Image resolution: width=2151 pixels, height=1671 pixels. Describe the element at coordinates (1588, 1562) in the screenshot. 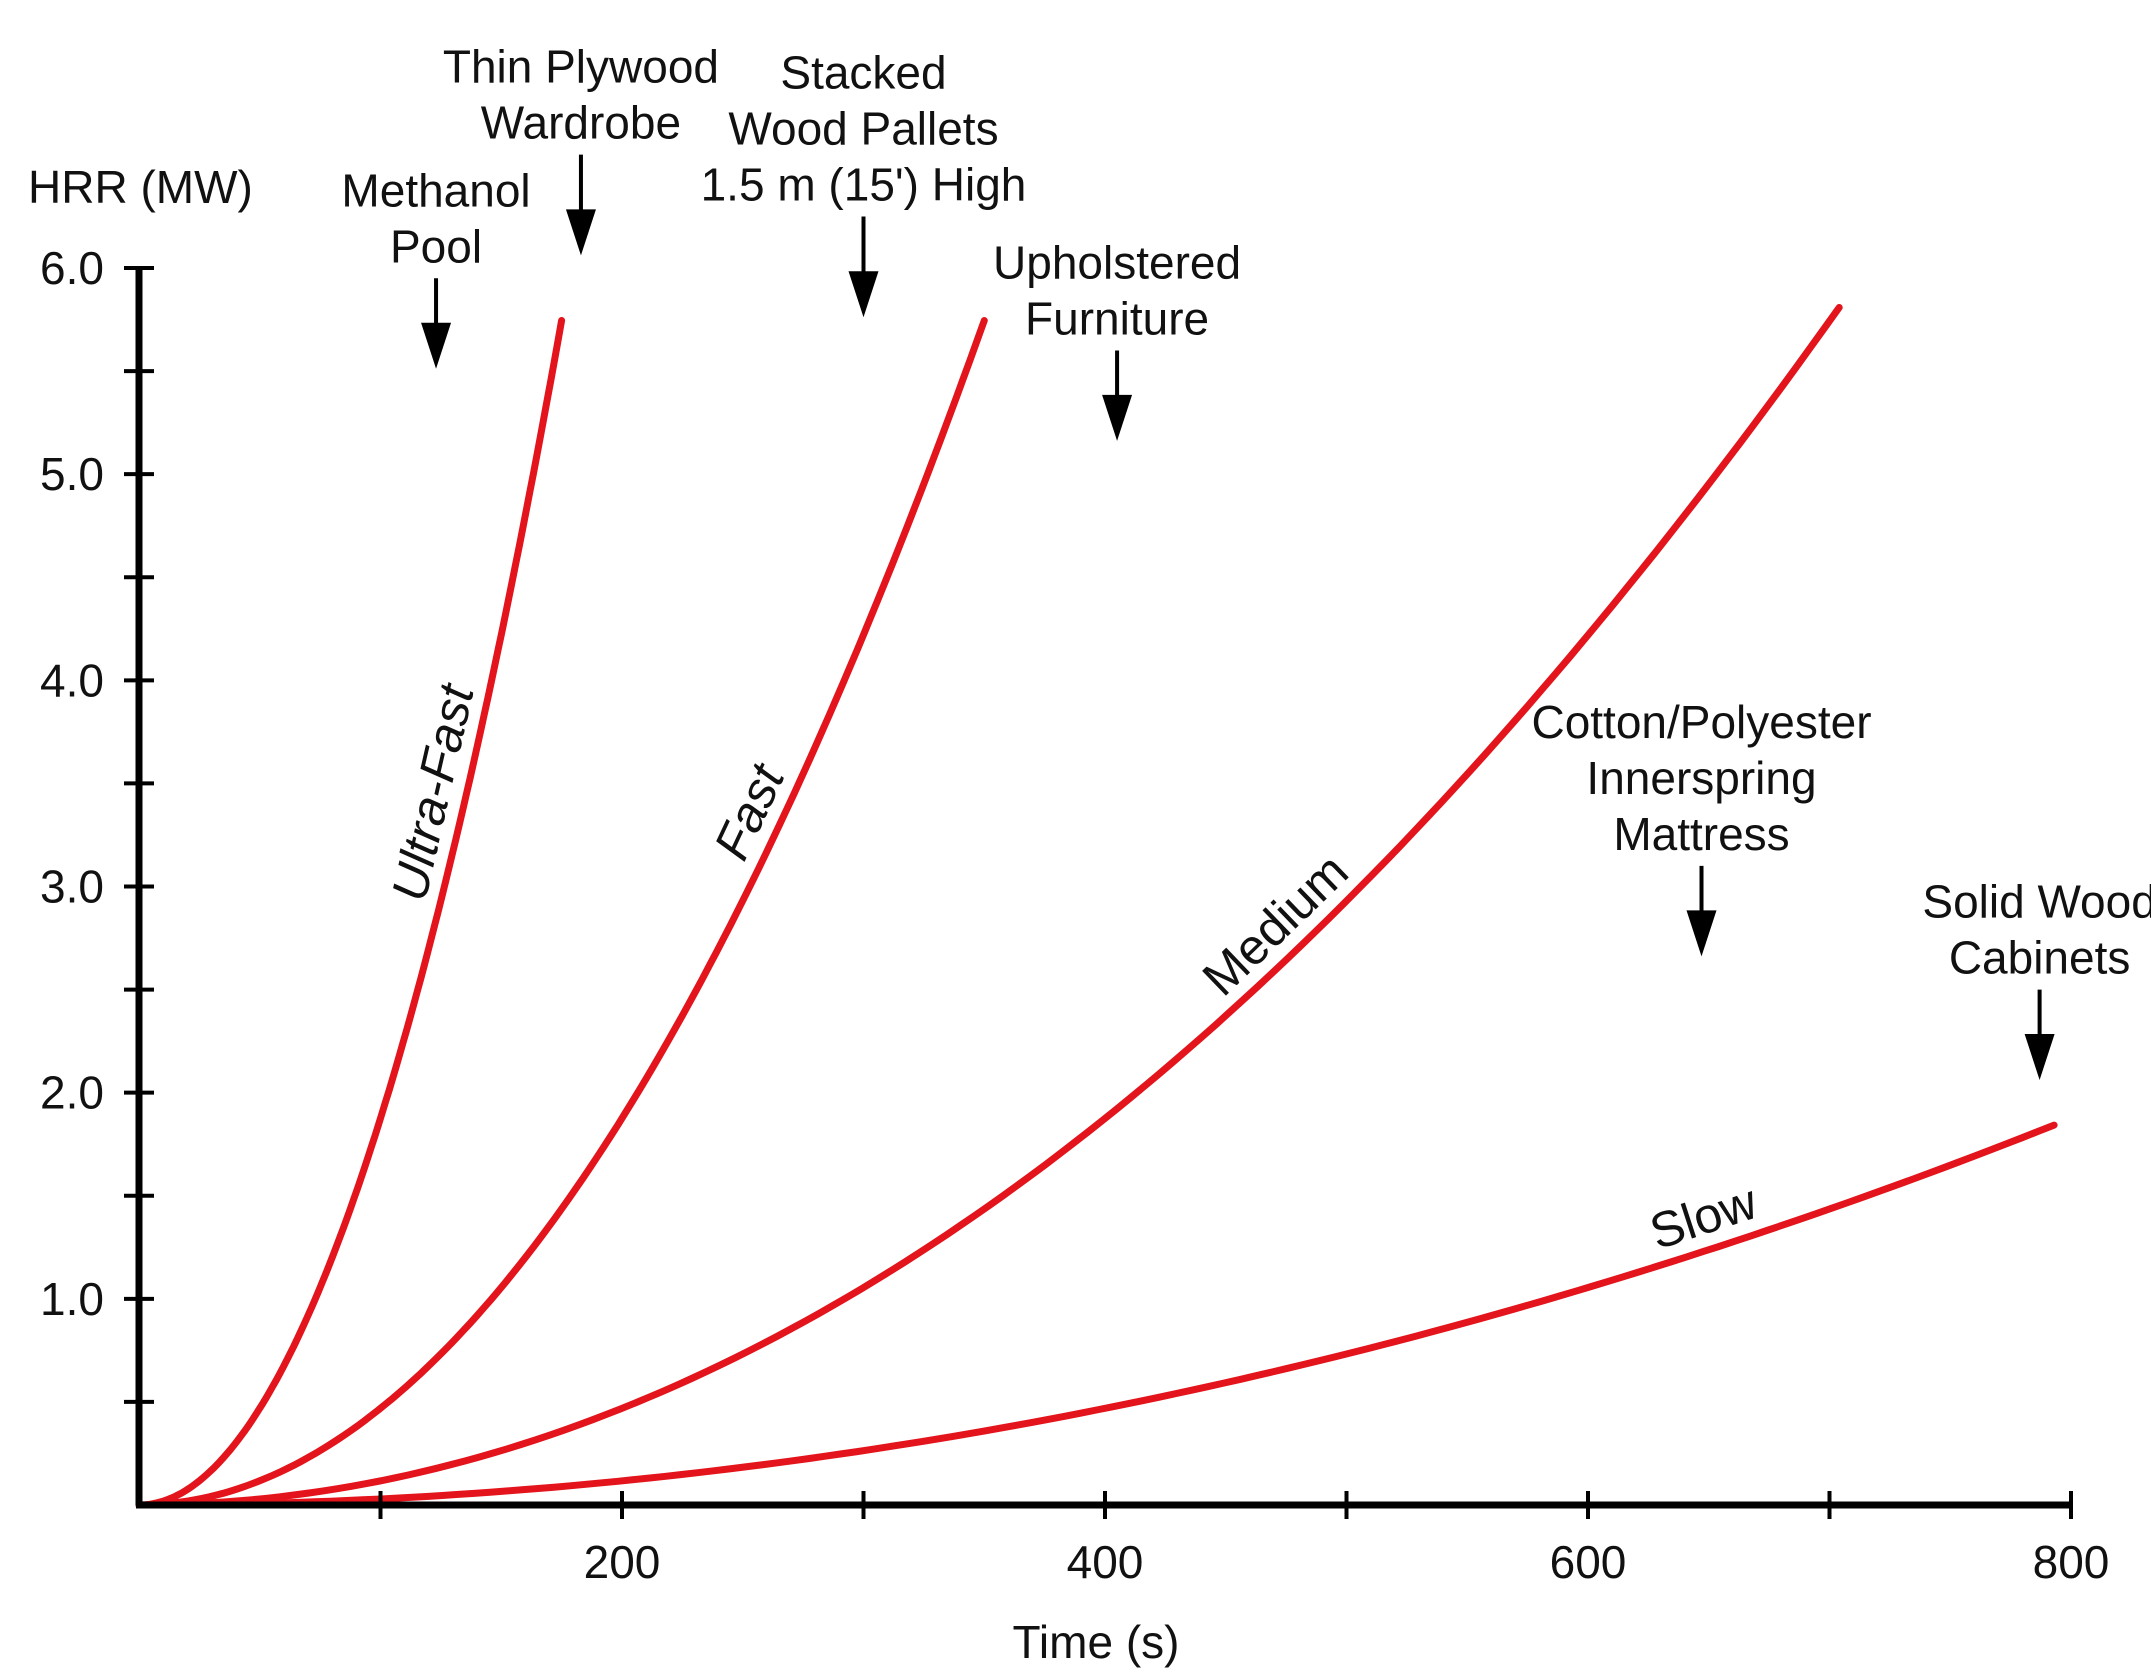

I see `x-tick-label: 600` at that location.